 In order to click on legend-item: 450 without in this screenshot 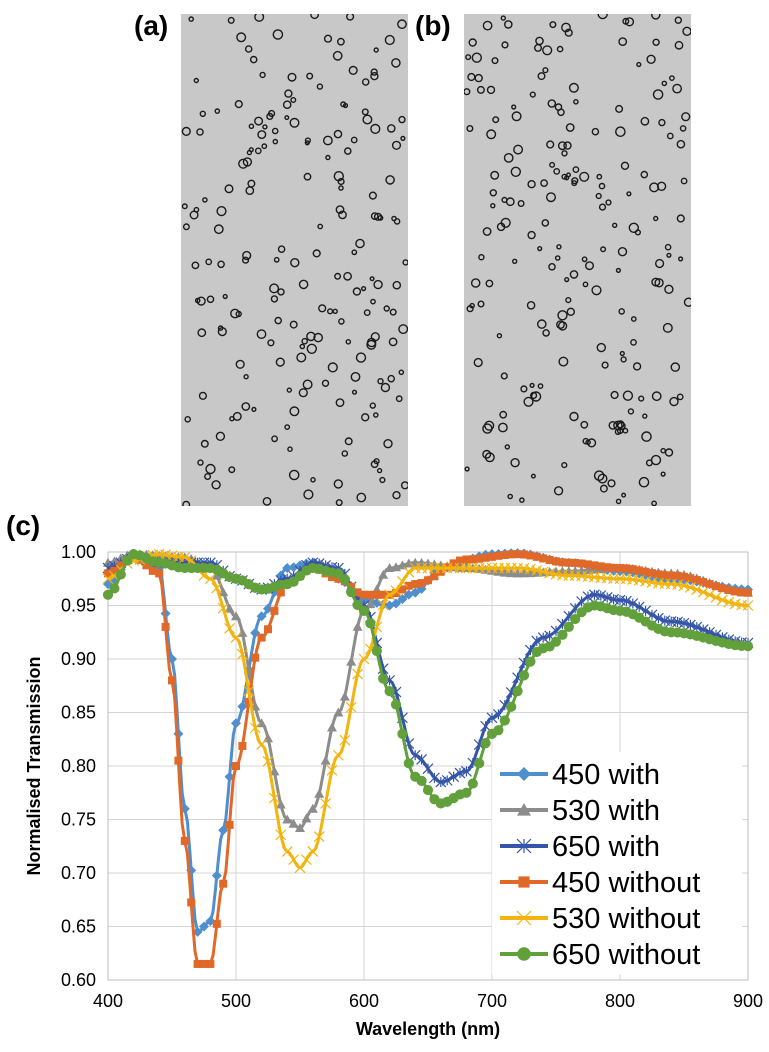, I will do `click(600, 883)`.